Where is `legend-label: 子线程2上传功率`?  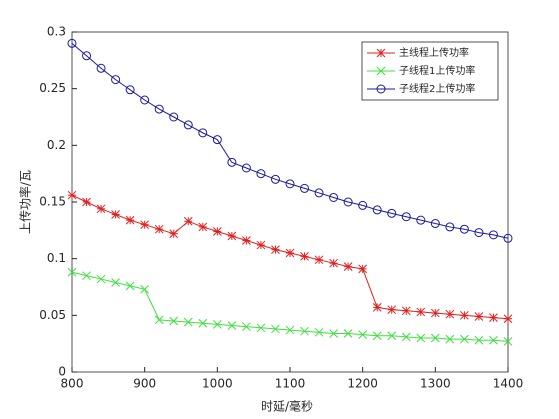
legend-label: 子线程2上传功率 is located at coordinates (437, 88).